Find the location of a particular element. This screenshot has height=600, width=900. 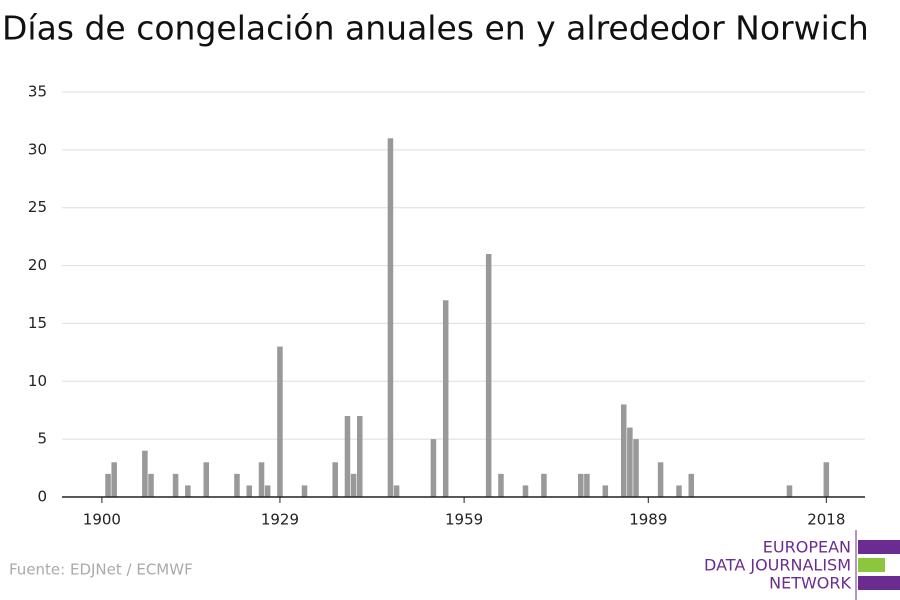

y-tick-label: 30 is located at coordinates (37, 149).